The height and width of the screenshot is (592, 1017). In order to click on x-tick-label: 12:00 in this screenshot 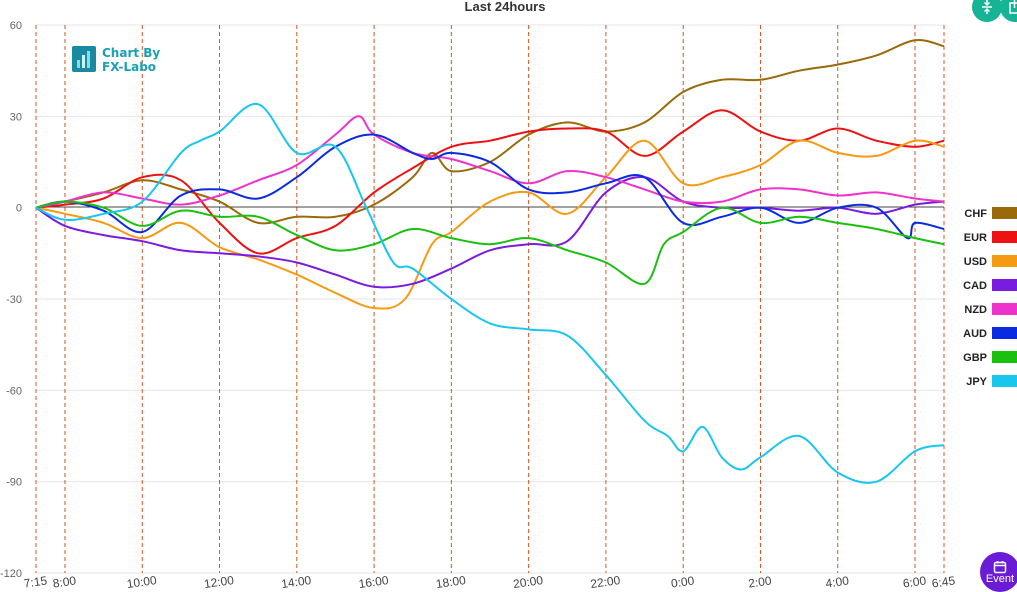, I will do `click(219, 582)`.